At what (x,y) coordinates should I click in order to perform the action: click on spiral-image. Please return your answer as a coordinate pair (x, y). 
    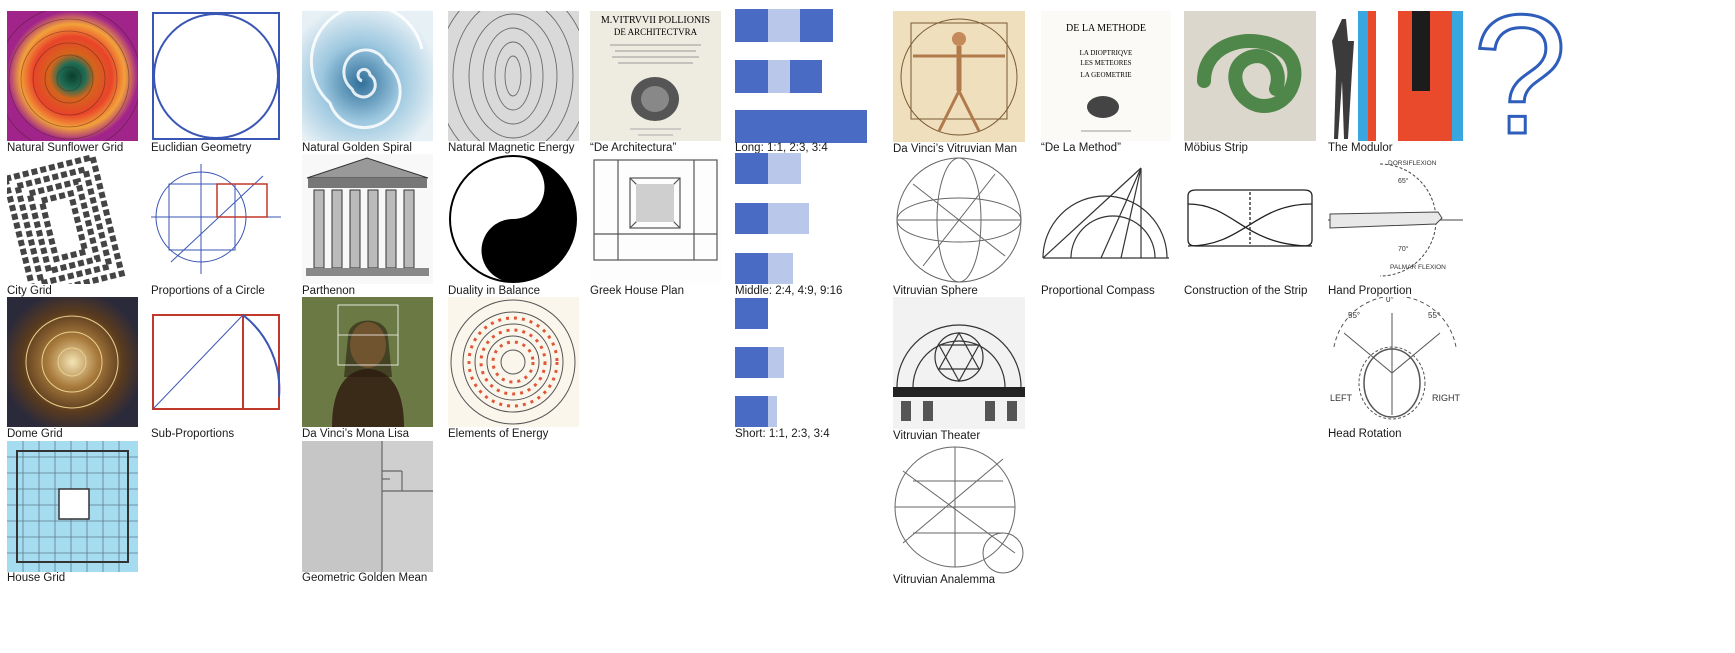
    Looking at the image, I should click on (367, 76).